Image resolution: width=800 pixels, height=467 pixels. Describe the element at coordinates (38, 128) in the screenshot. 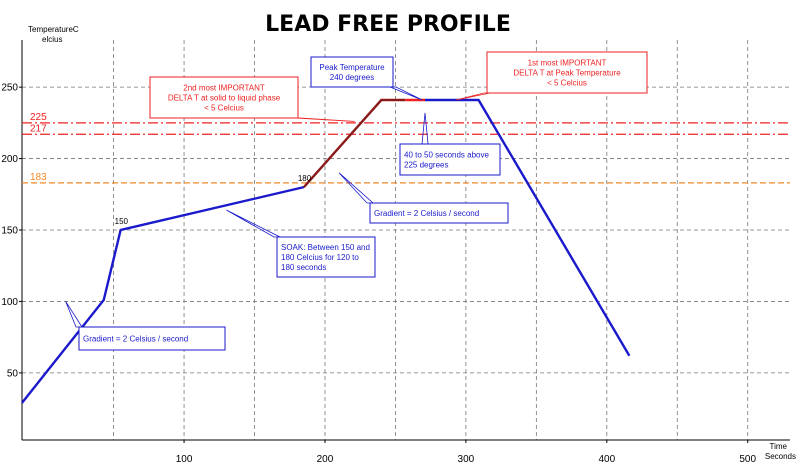

I see `reference-line-label: 217` at that location.